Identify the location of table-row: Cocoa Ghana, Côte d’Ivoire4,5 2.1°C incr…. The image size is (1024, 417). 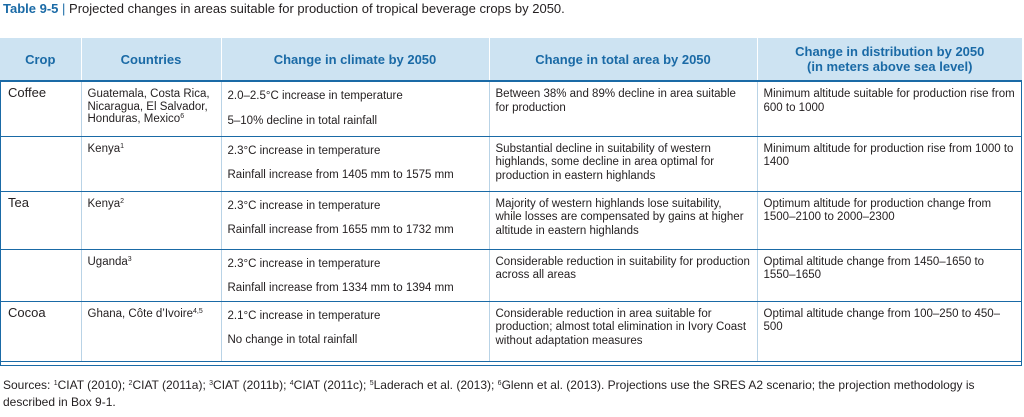
(511, 331).